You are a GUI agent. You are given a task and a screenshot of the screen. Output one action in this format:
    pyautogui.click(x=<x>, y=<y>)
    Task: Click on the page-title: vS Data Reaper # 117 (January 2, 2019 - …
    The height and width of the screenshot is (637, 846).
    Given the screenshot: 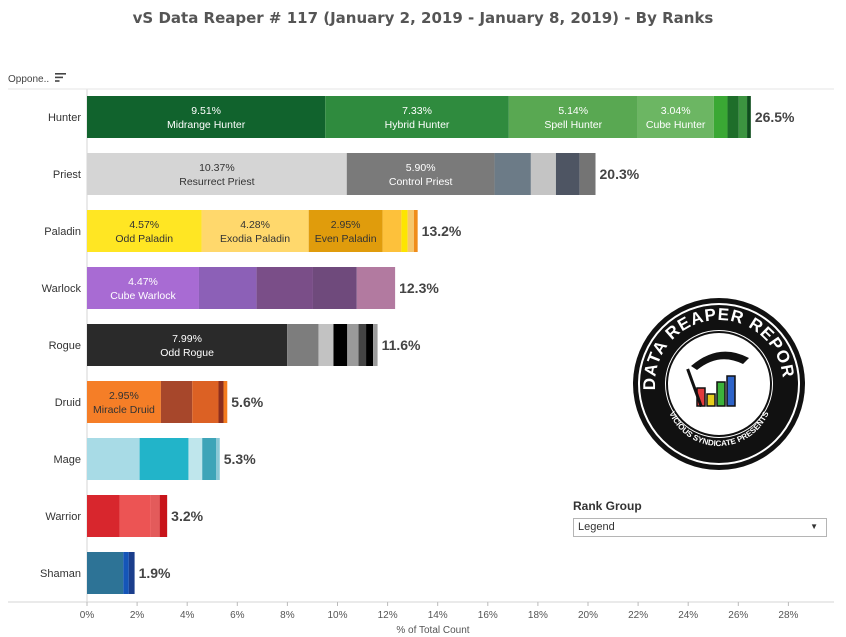 What is the action you would take?
    pyautogui.click(x=423, y=18)
    